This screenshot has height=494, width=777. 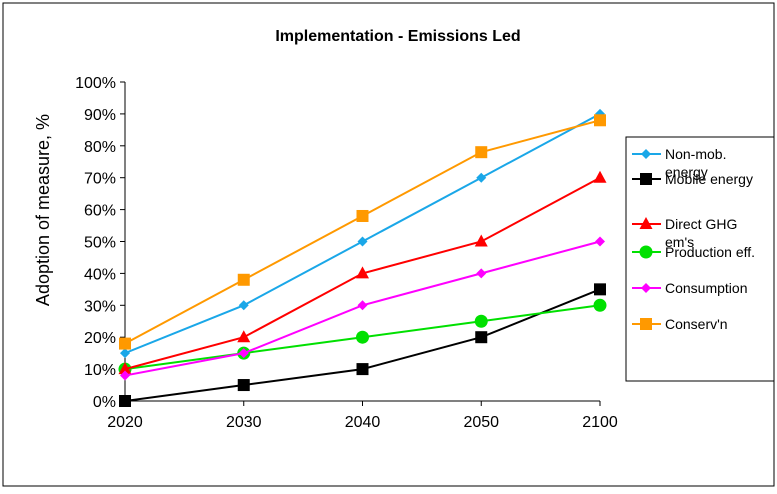 I want to click on y-tick-label: 90%, so click(x=100, y=115).